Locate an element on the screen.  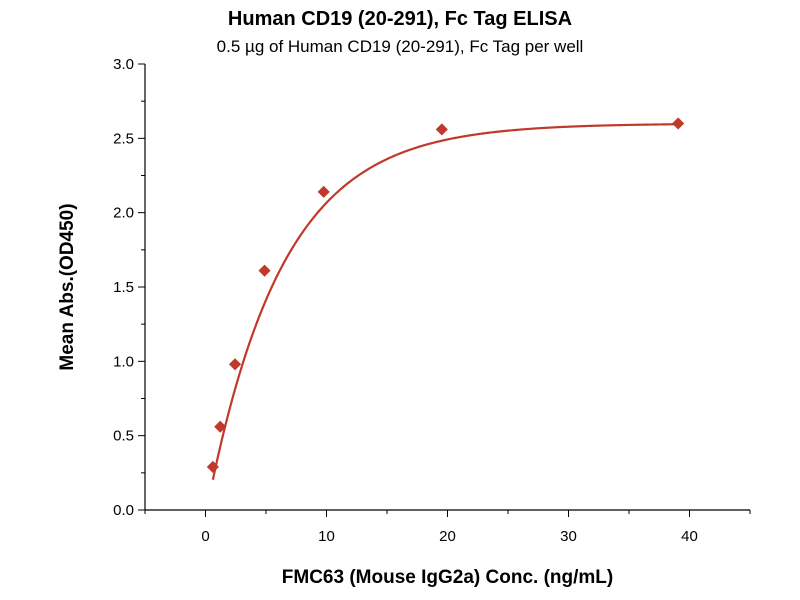
x-tick-label: 0 is located at coordinates (205, 536).